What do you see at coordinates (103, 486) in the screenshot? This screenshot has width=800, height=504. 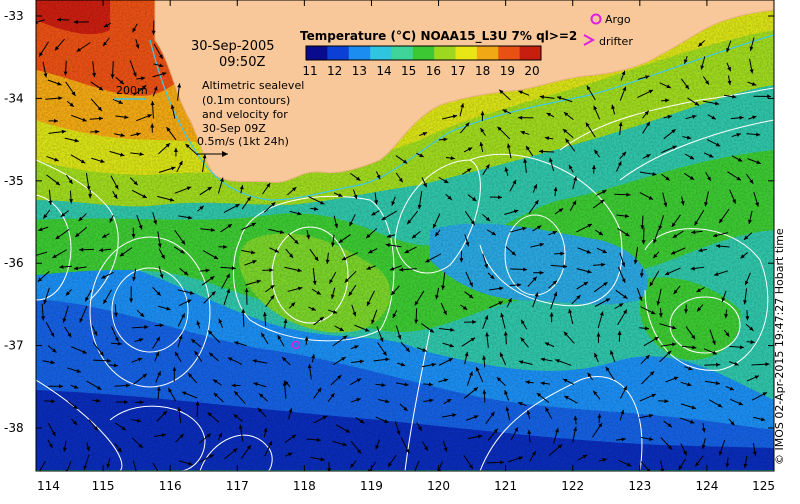 I see `lon-tick-label: 115` at bounding box center [103, 486].